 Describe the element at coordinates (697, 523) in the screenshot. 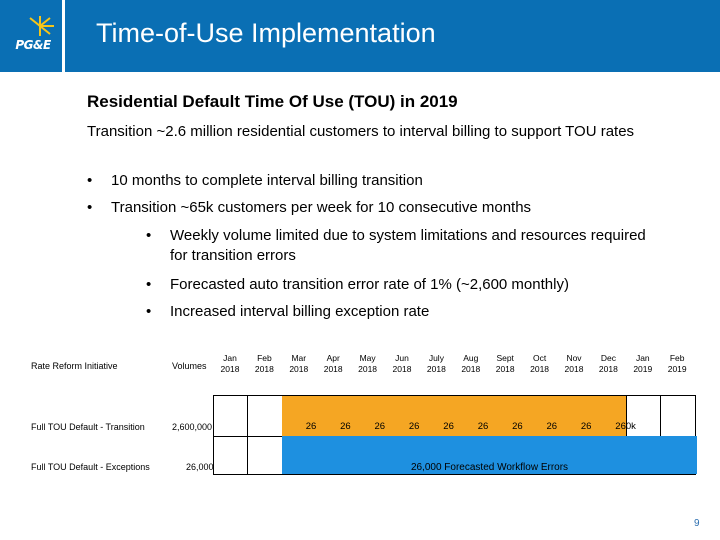

I see `page-number: 9` at that location.